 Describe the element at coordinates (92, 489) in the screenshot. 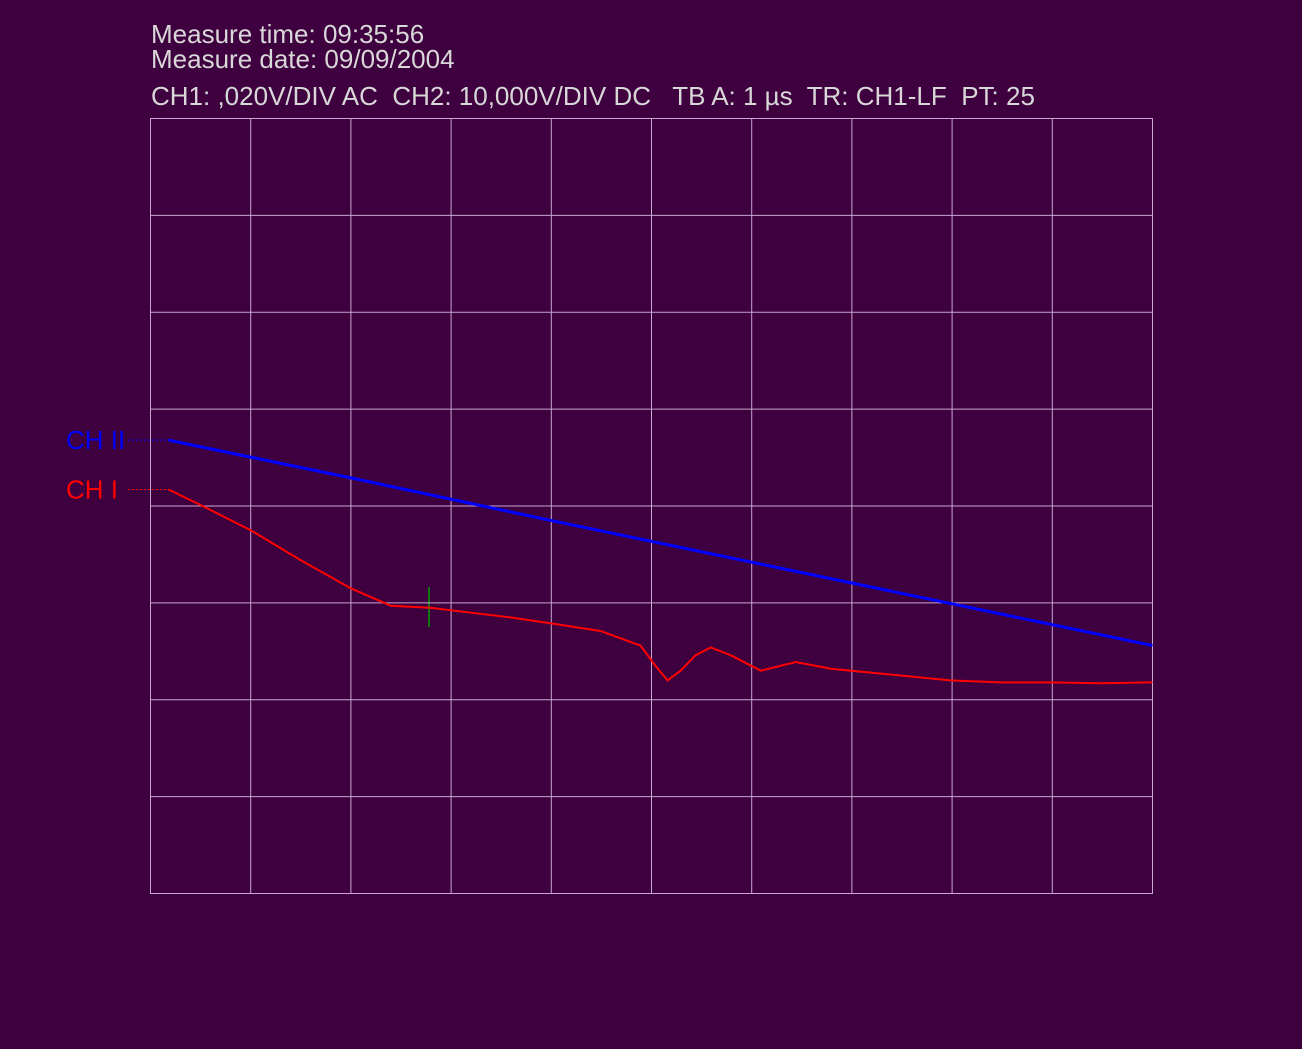

I see `channel-label: CH I` at that location.